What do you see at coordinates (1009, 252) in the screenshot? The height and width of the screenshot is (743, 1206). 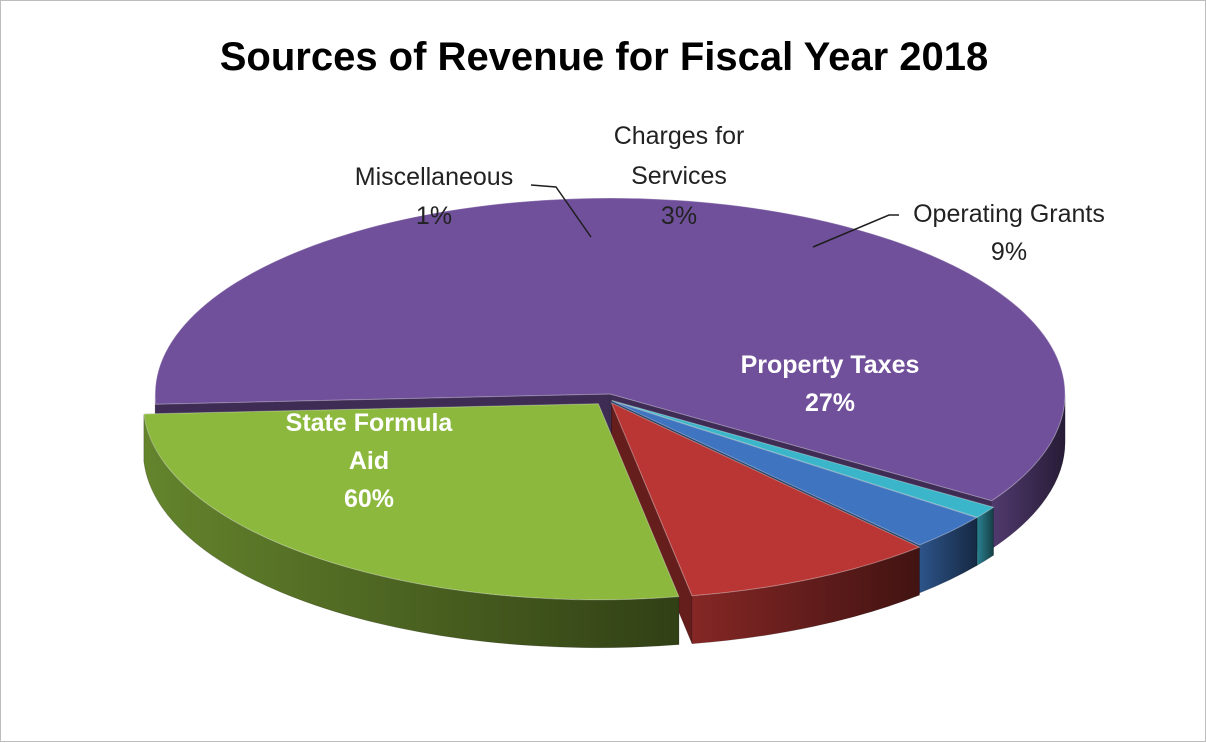 I see `label-operating-grants-9: 9%` at bounding box center [1009, 252].